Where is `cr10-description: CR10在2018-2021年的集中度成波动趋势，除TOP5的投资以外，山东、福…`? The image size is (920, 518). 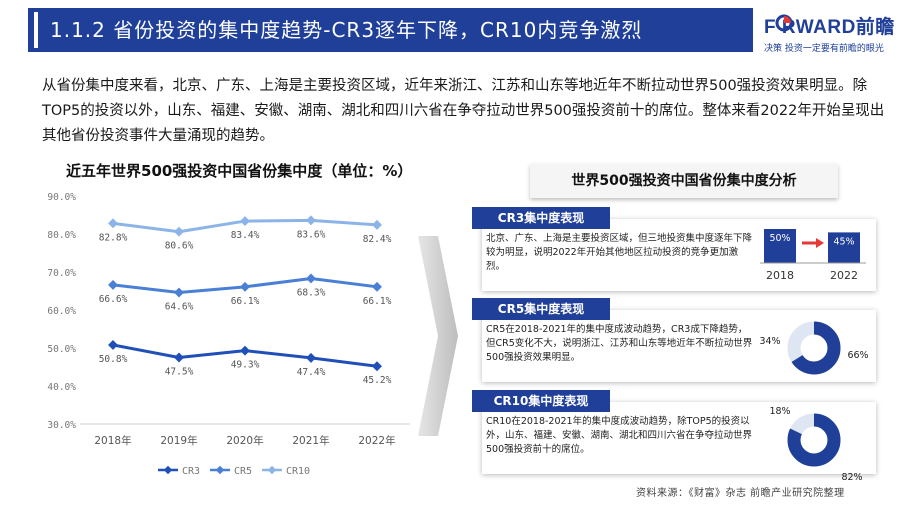
cr10-description: CR10在2018-2021年的集中度成波动趋势，除TOP5的投资以外，山东、福… is located at coordinates (619, 435).